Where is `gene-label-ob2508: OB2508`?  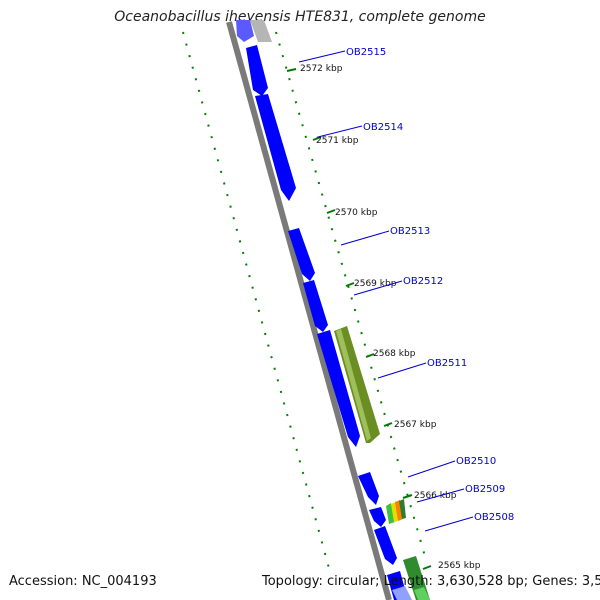 gene-label-ob2508: OB2508 is located at coordinates (494, 517).